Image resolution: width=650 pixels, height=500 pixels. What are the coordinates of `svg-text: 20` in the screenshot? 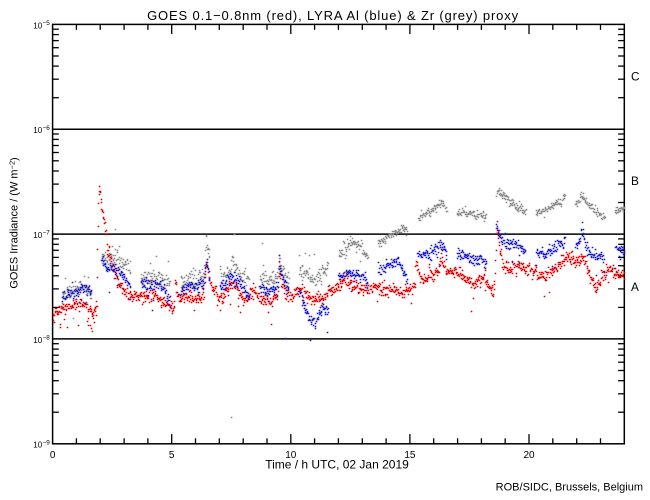 It's located at (529, 455).